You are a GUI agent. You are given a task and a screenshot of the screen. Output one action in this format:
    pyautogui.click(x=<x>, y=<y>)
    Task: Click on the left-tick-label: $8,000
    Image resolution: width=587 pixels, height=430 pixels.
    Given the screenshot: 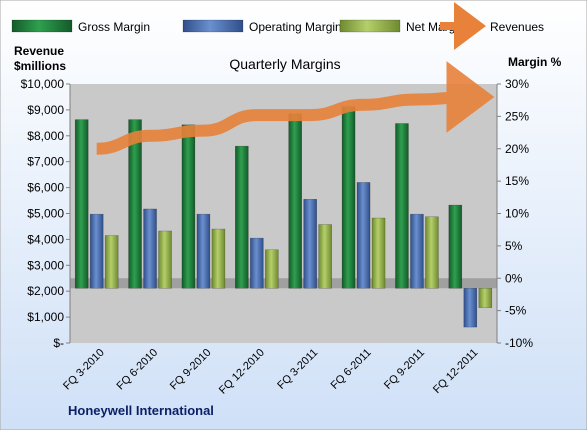 What is the action you would take?
    pyautogui.click(x=45, y=136)
    